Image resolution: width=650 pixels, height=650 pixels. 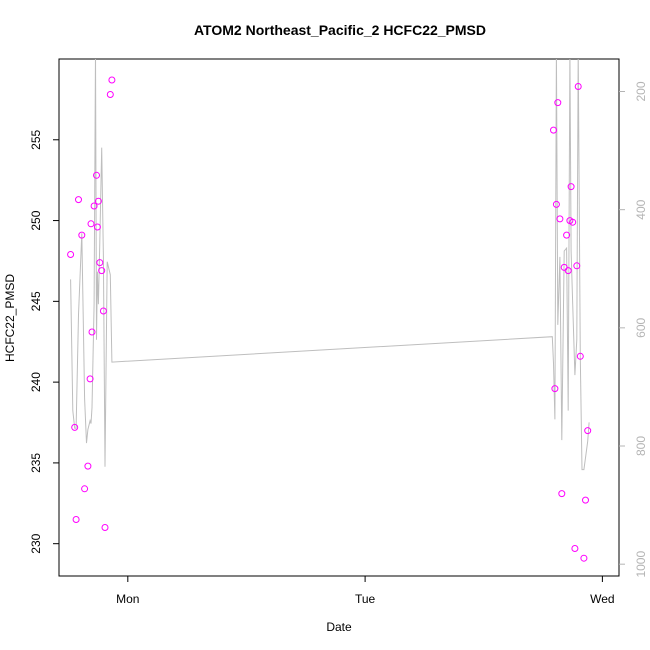 What do you see at coordinates (641, 209) in the screenshot?
I see `y-right-tick-label: 400` at bounding box center [641, 209].